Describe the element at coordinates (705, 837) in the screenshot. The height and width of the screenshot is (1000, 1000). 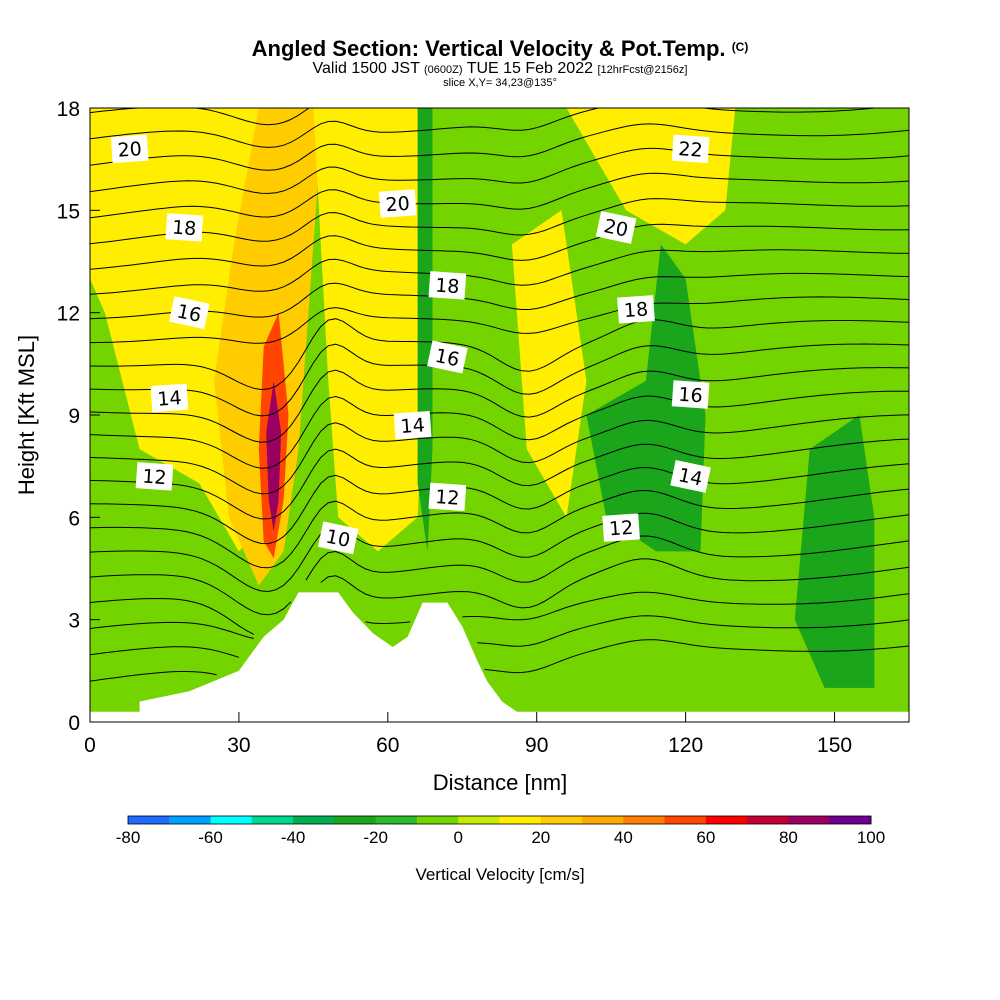
I see `colorbar-tick-label: 60` at that location.